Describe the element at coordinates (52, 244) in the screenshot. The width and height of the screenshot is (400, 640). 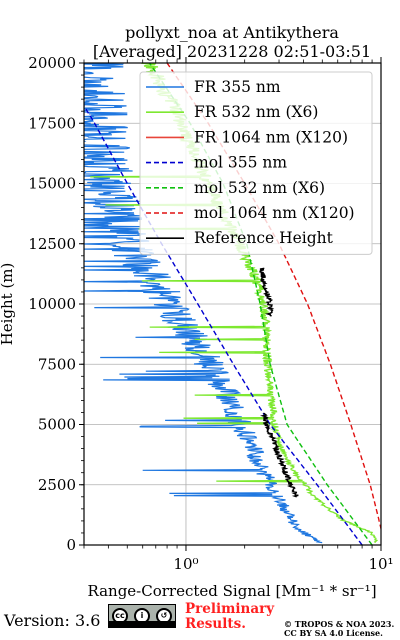
I see `y-tick-label: 12500` at that location.